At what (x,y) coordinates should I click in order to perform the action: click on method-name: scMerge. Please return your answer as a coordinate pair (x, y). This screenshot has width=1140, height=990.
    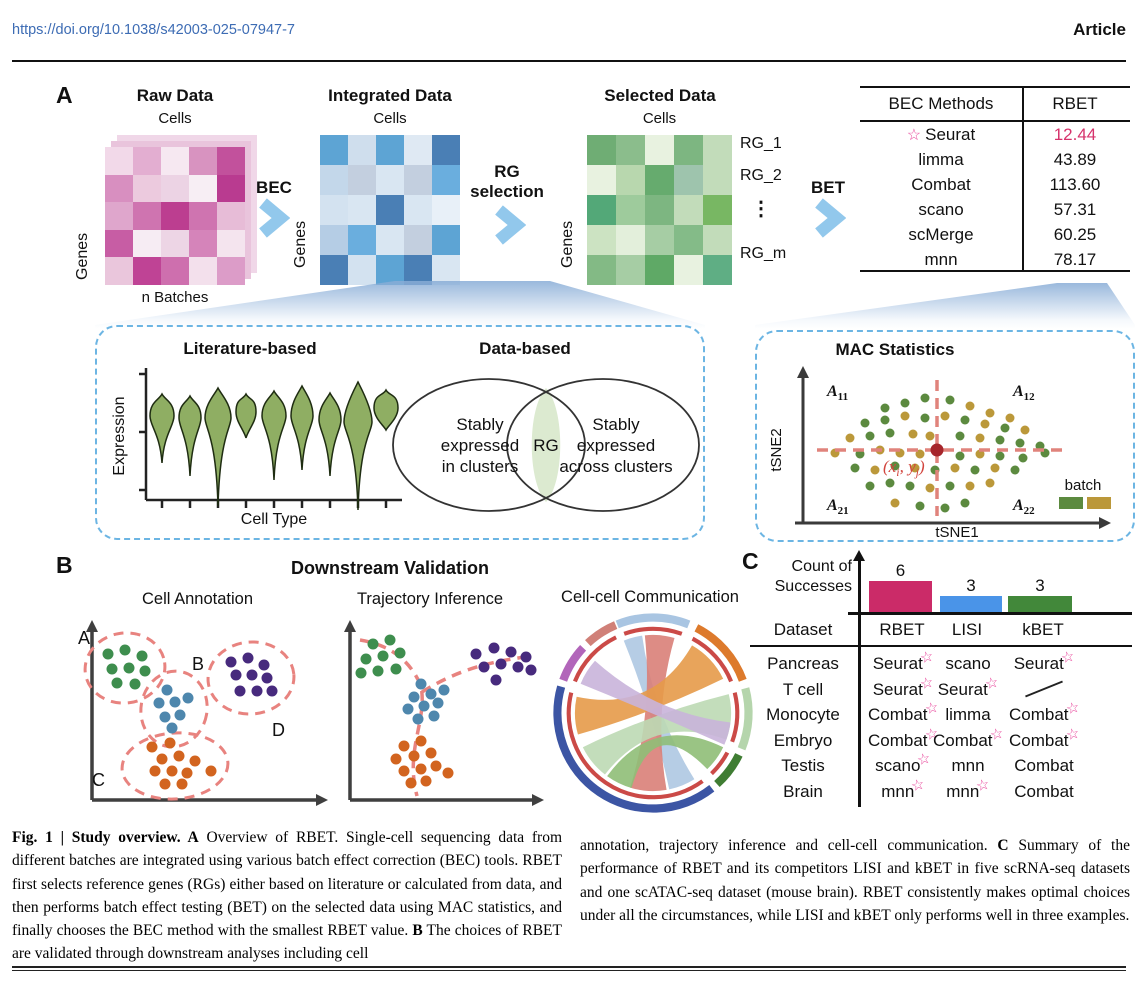
    Looking at the image, I should click on (941, 234).